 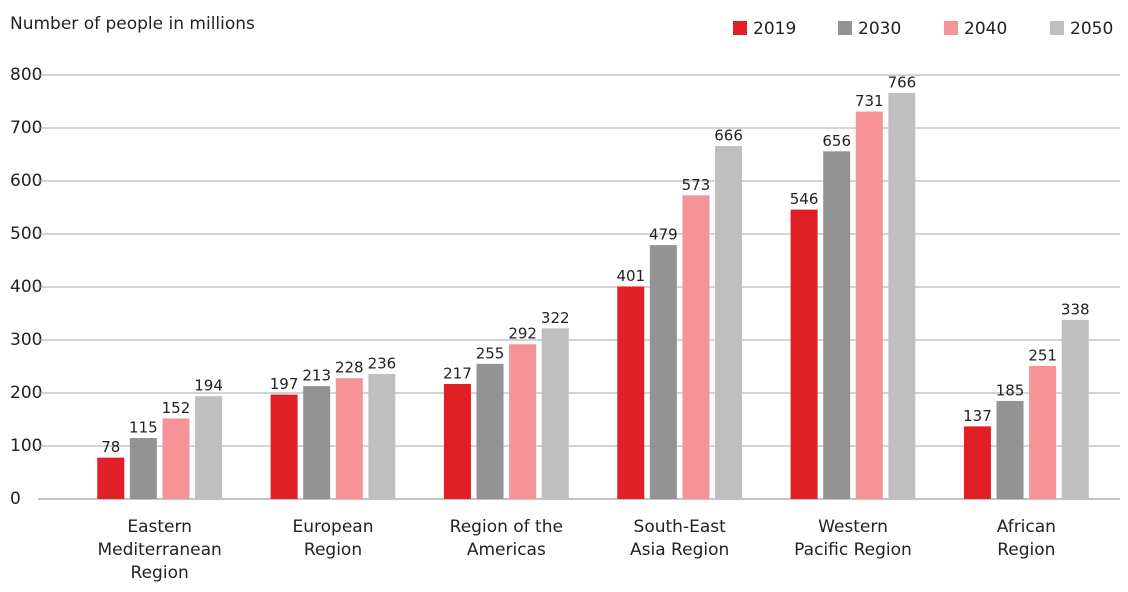 What do you see at coordinates (110, 447) in the screenshot?
I see `value-label: 78` at bounding box center [110, 447].